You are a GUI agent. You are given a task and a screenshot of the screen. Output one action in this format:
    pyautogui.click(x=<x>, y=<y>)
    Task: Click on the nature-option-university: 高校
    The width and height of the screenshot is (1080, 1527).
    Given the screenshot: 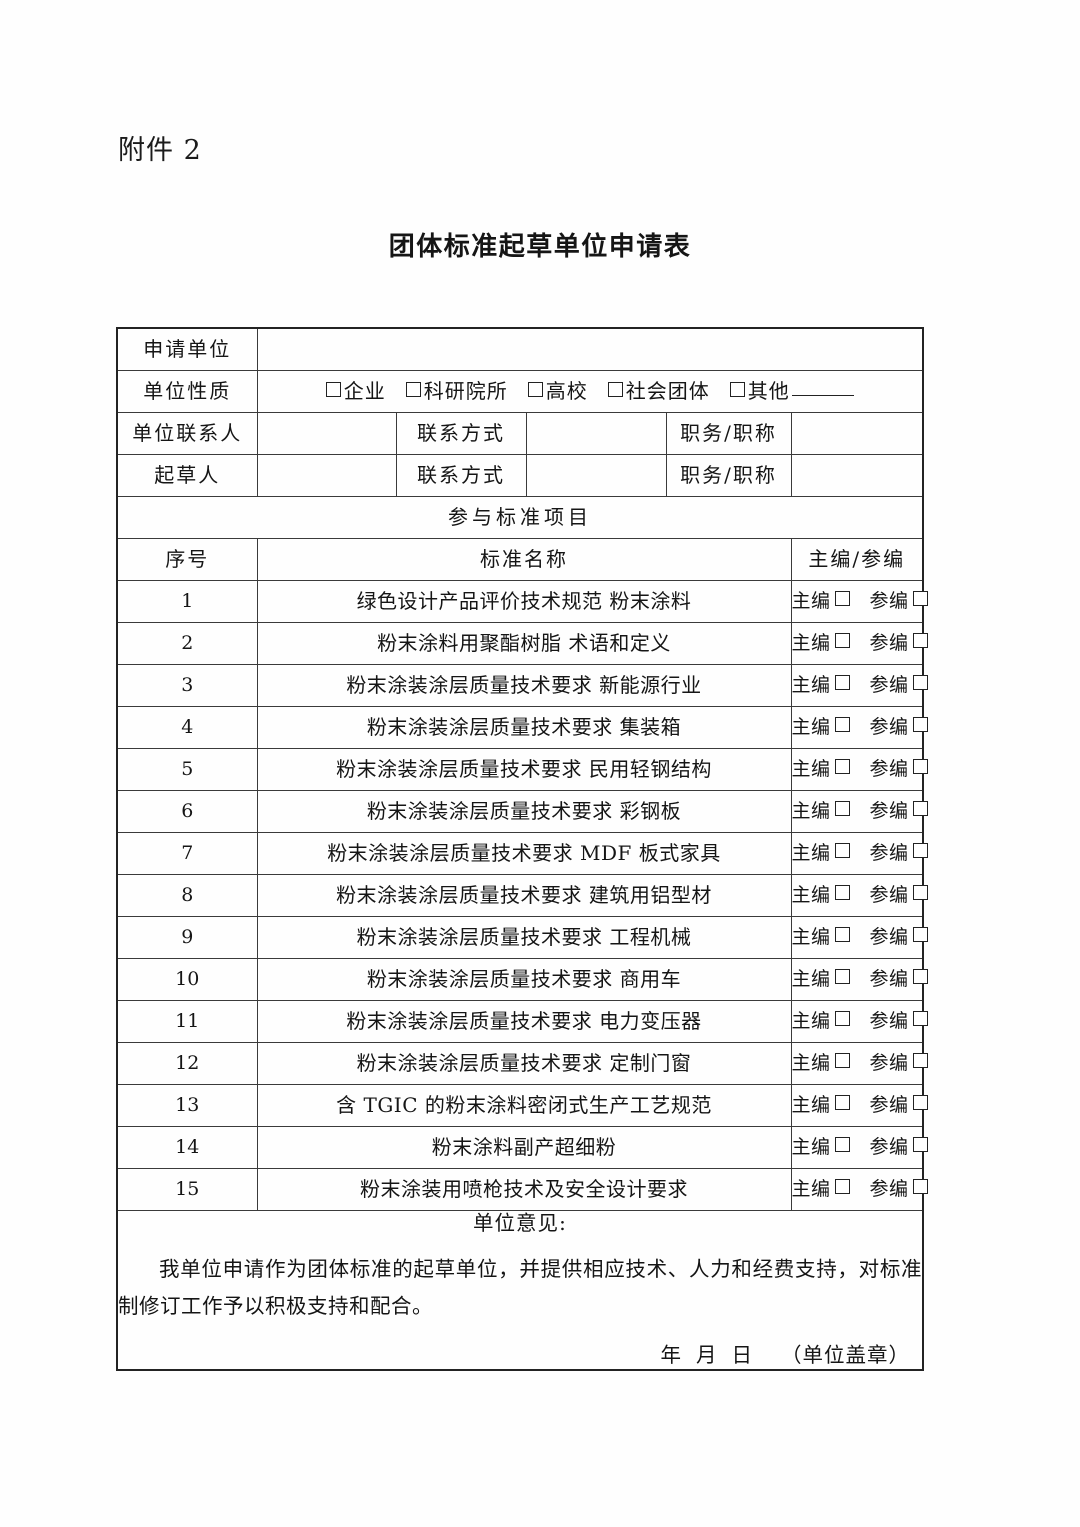 What is the action you would take?
    pyautogui.click(x=557, y=391)
    